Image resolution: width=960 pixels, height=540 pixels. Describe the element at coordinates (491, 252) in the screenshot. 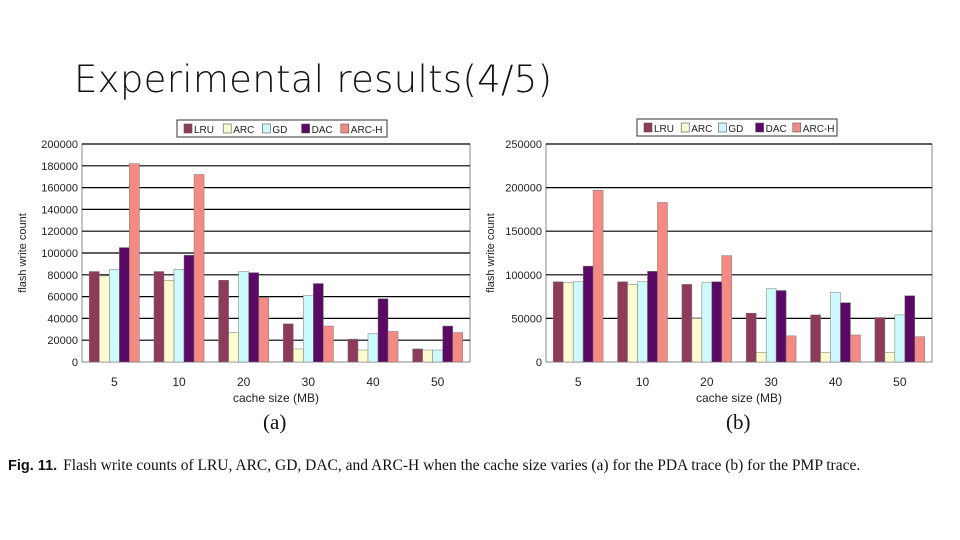

I see `y-axis-label: flash write count` at that location.